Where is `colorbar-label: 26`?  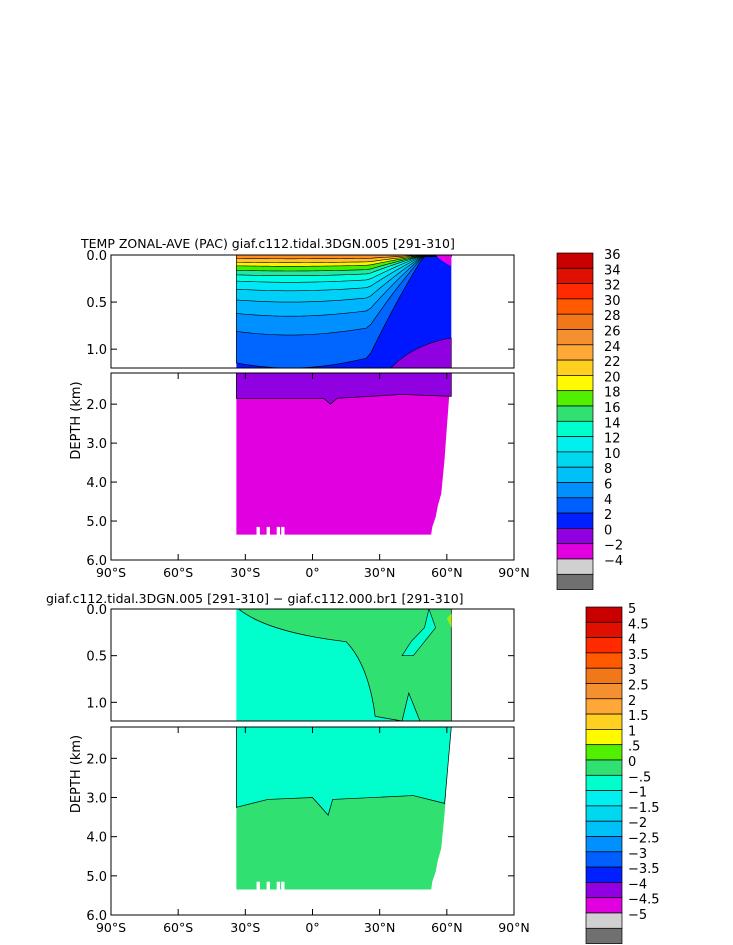
colorbar-label: 26 is located at coordinates (612, 332).